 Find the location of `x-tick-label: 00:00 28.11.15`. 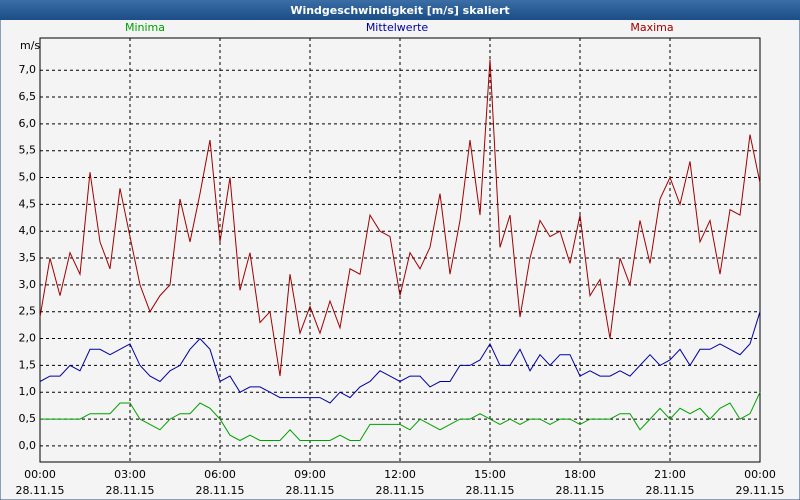

x-tick-label: 00:00 28.11.15 is located at coordinates (40, 482).